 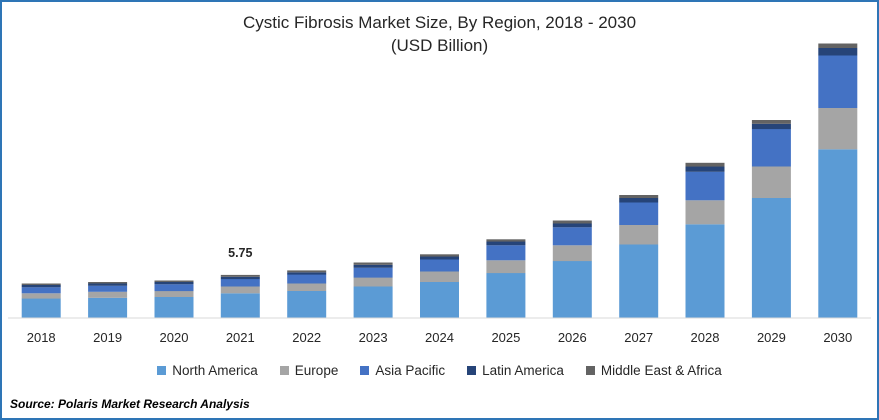 I want to click on bar-segment-asia-pacific-2022, so click(x=307, y=279).